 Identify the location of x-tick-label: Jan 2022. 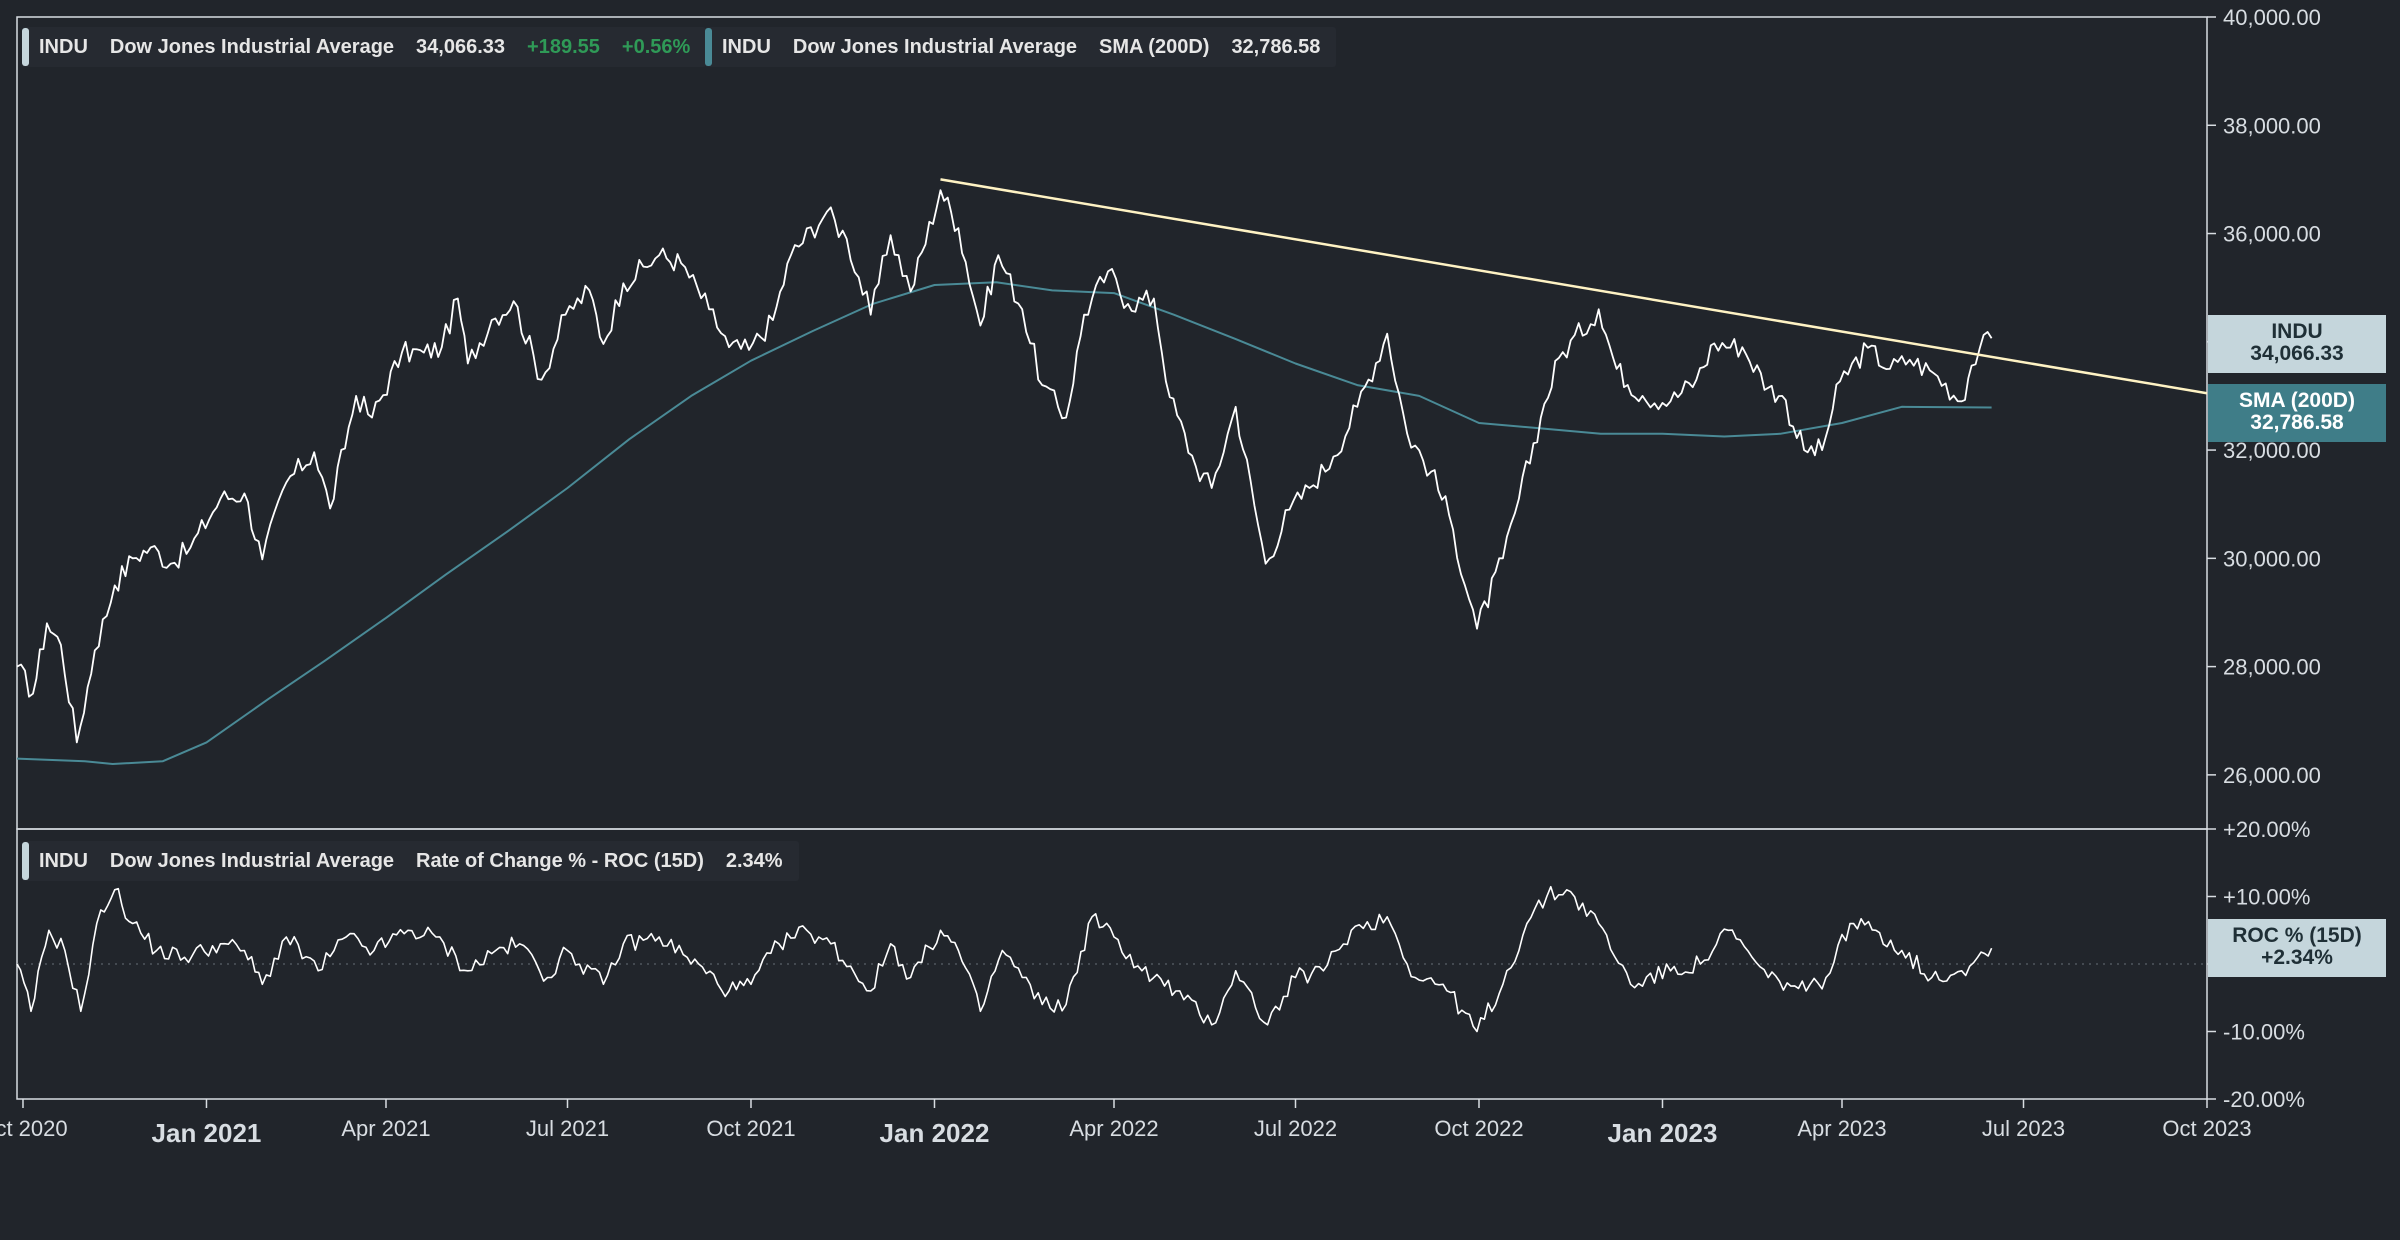
(935, 1133).